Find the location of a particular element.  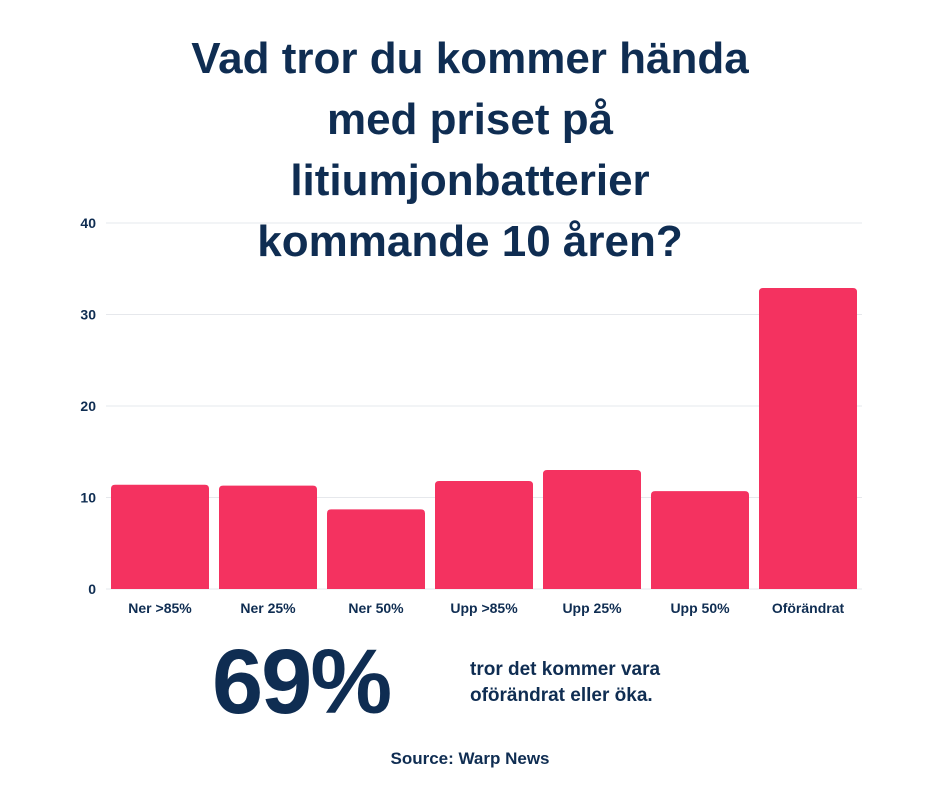

x-tick-label: Upp 50% is located at coordinates (700, 608).